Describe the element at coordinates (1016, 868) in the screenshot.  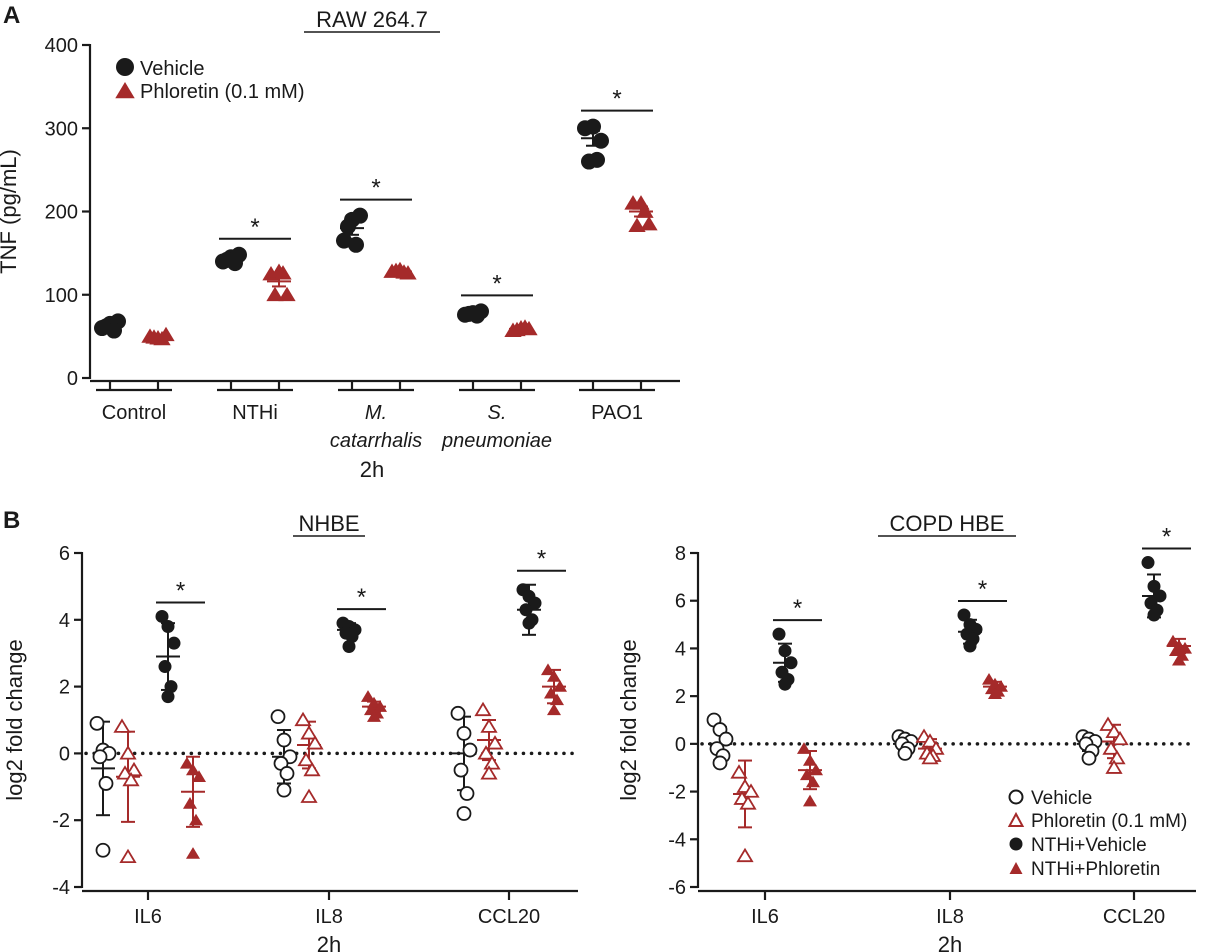
I see `legend-nthi-phloretin-marker` at that location.